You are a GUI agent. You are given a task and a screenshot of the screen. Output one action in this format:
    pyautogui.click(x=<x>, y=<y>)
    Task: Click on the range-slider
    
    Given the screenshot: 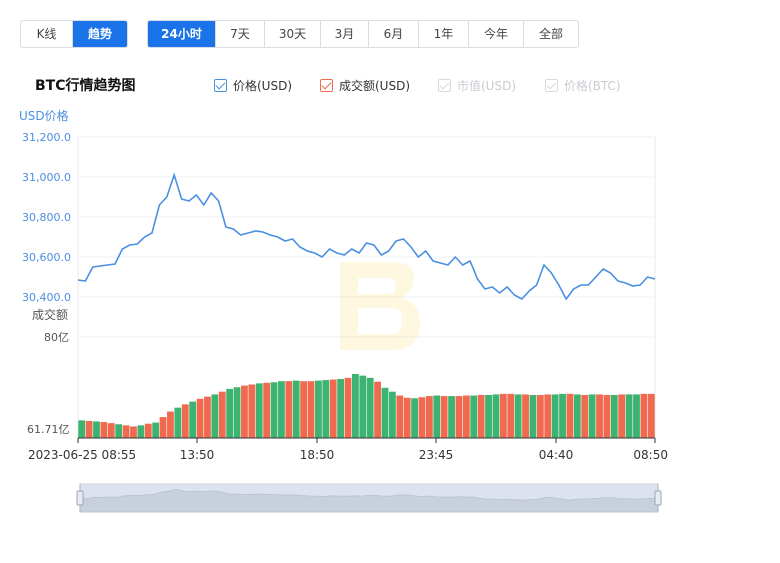 What is the action you would take?
    pyautogui.click(x=369, y=498)
    